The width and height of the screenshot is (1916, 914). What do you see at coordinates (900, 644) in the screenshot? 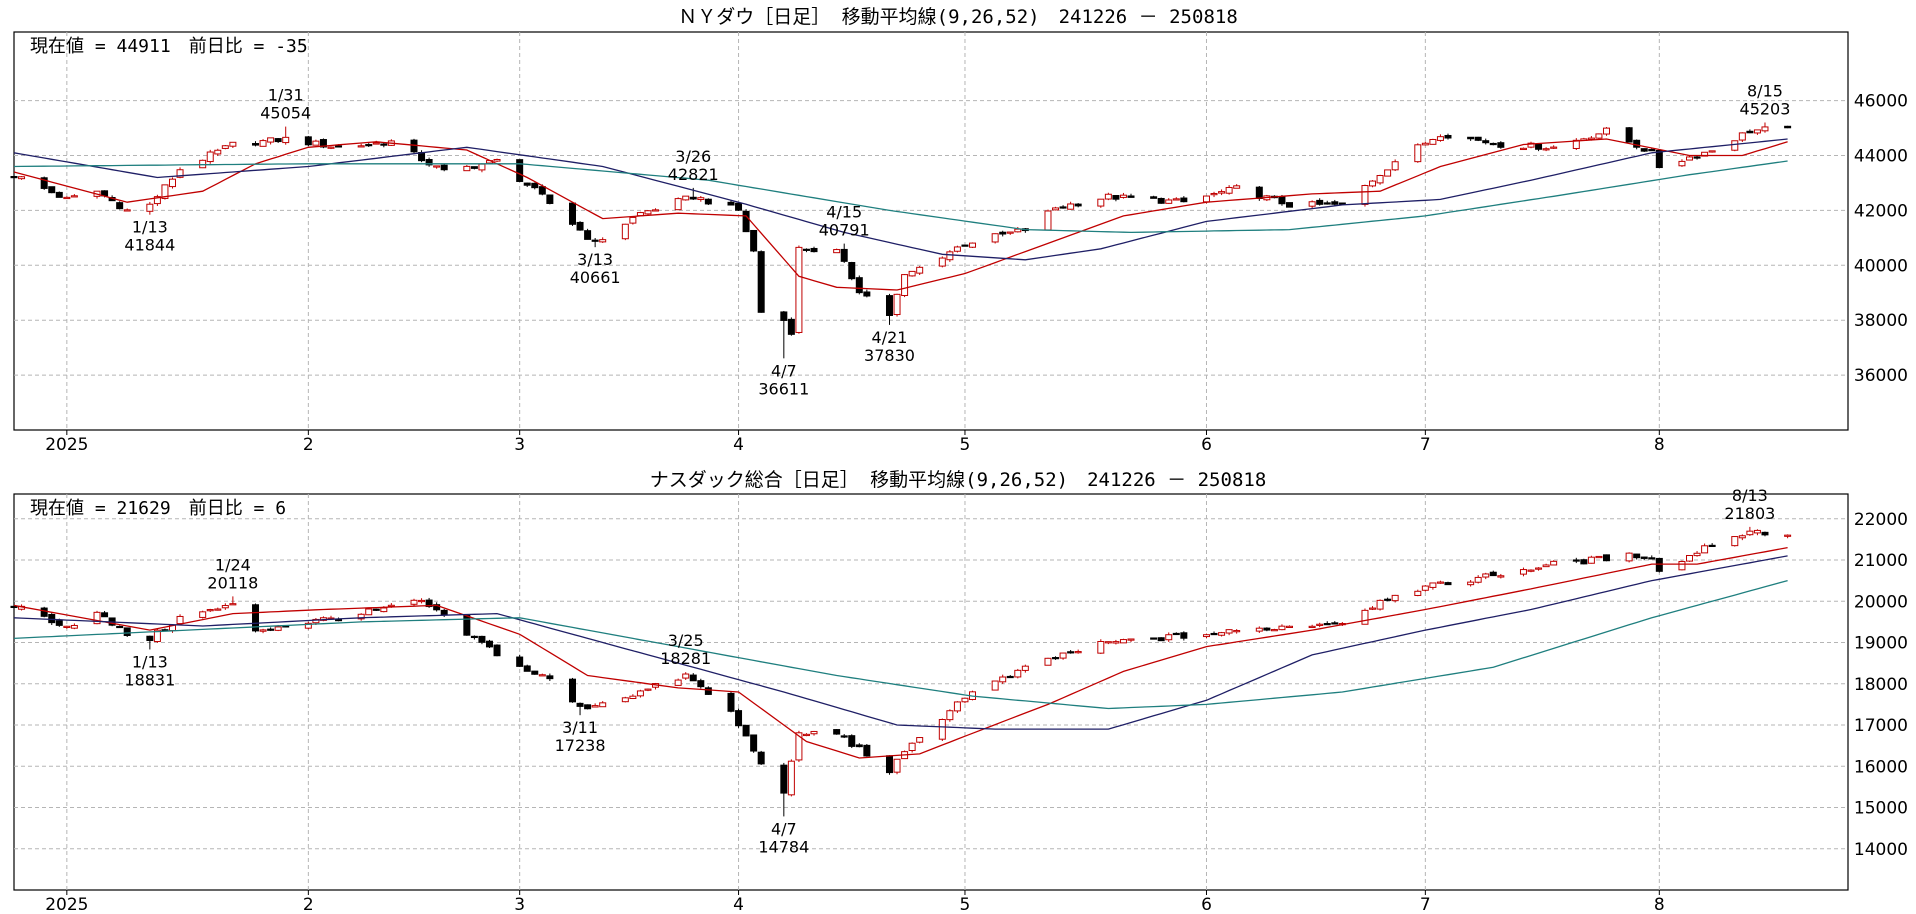
I see `moving-average-52-line` at bounding box center [900, 644].